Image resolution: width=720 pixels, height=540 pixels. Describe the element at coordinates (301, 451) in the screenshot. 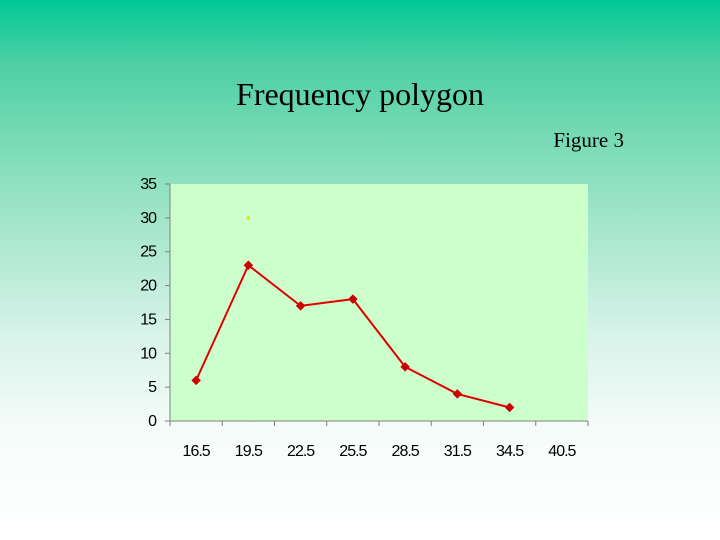

I see `x-tick-label: 22.5` at that location.